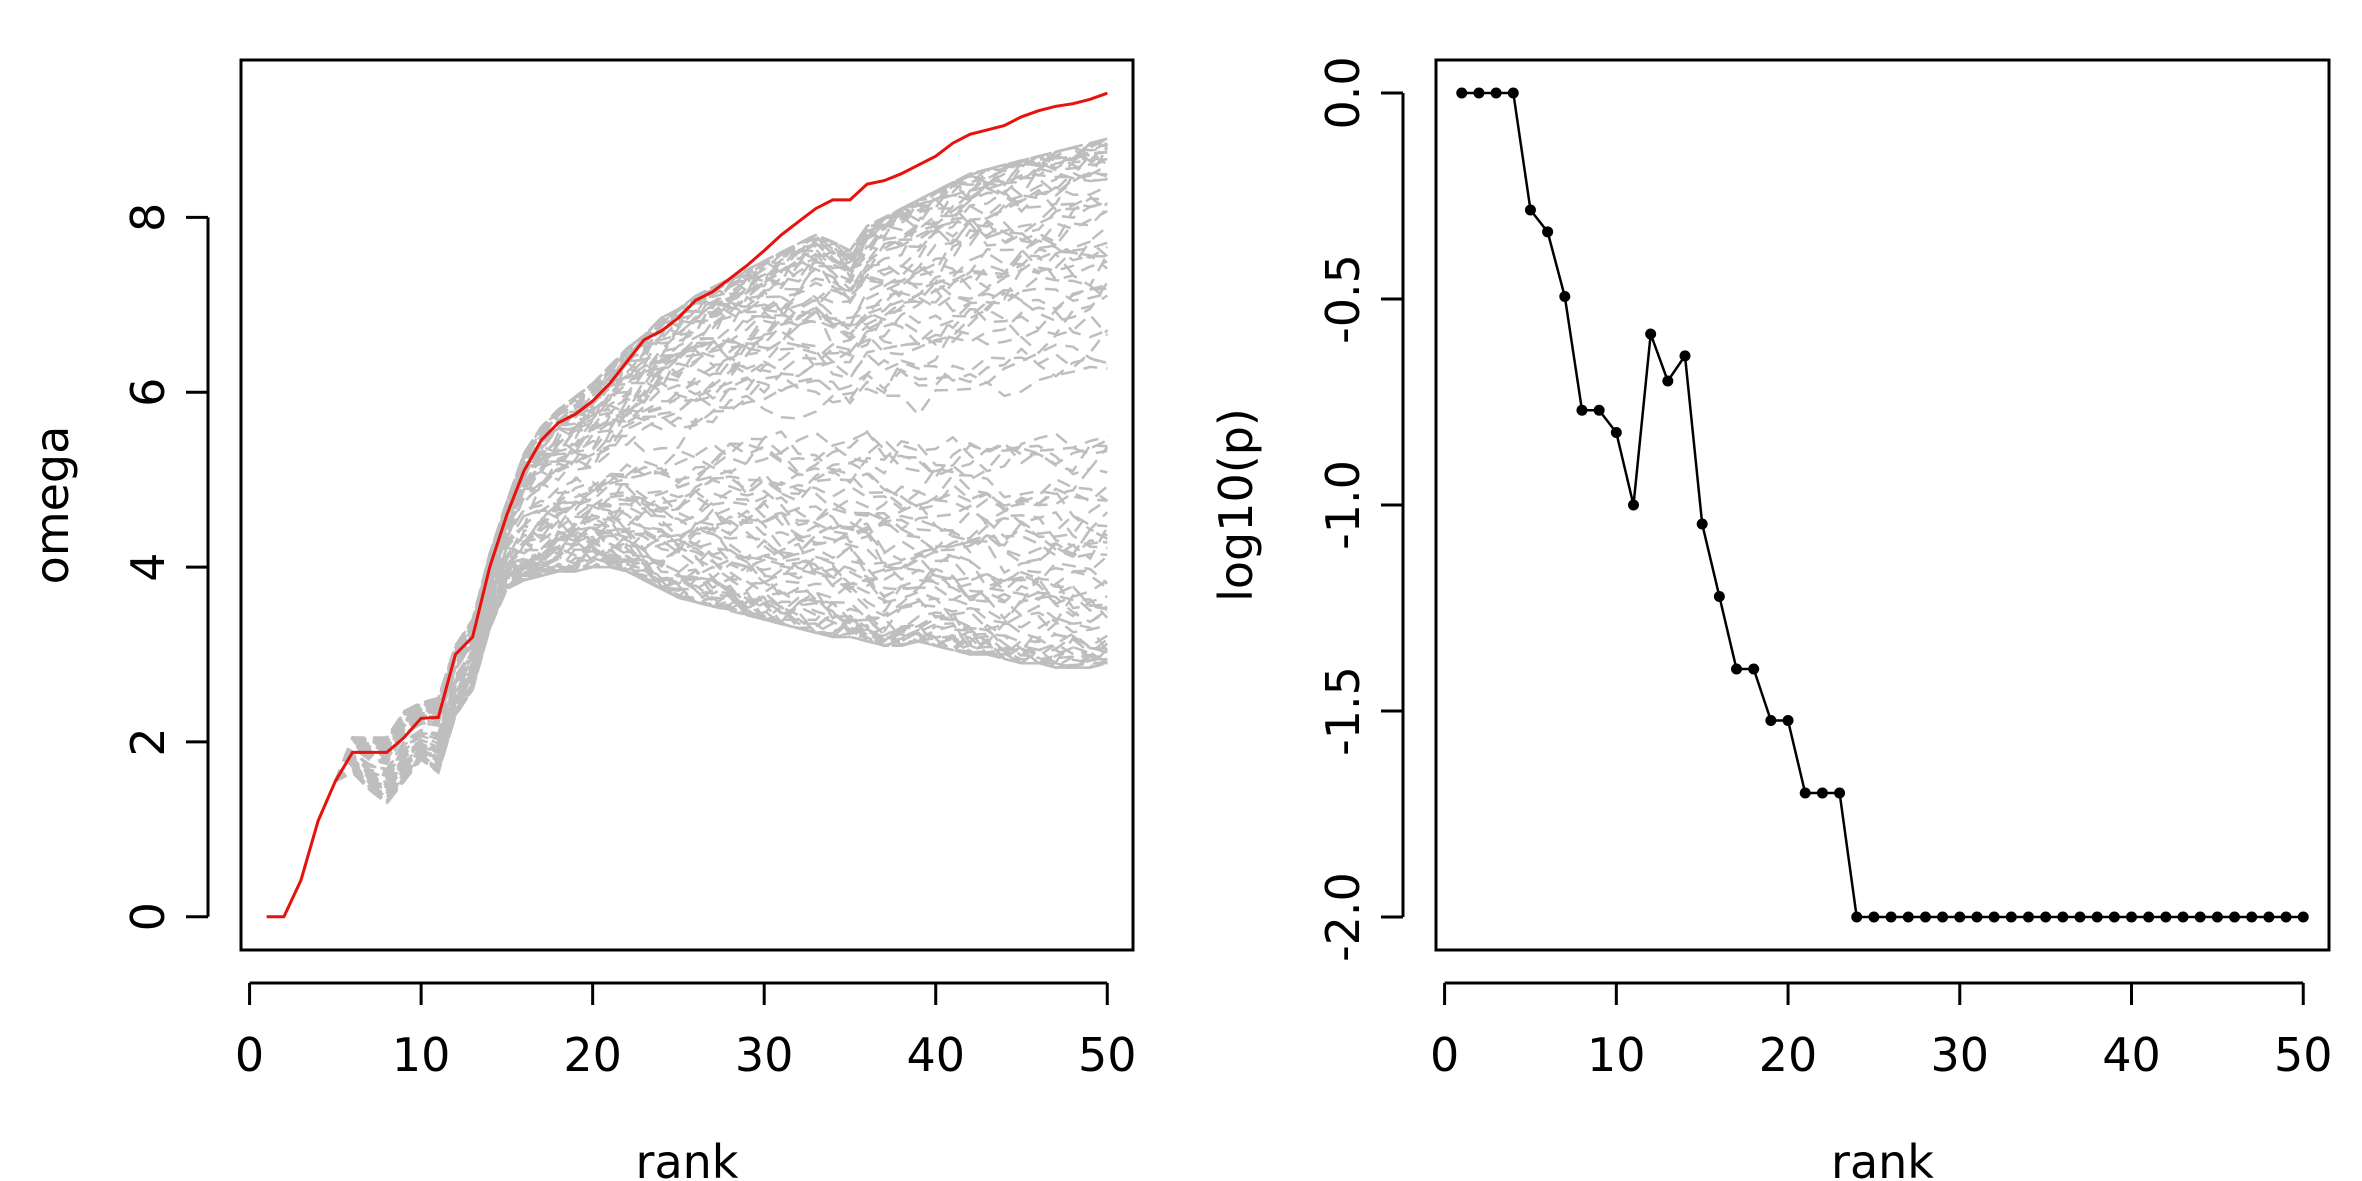  What do you see at coordinates (249, 1055) in the screenshot?
I see `x-tick-label: 0` at bounding box center [249, 1055].